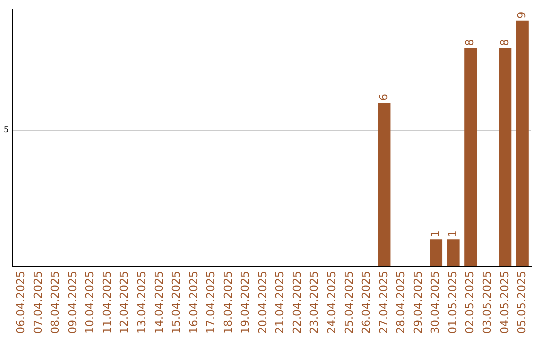  Describe the element at coordinates (90, 302) in the screenshot. I see `x-tick-label: 10.04.2025` at that location.